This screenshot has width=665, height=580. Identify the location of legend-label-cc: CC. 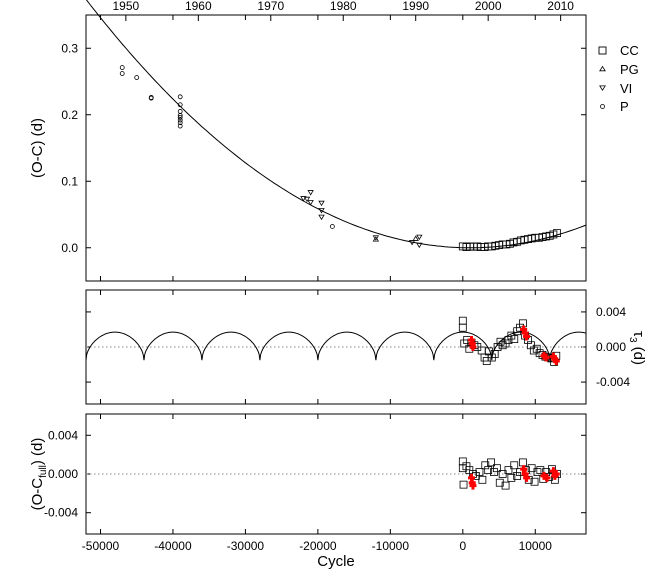
(629, 50).